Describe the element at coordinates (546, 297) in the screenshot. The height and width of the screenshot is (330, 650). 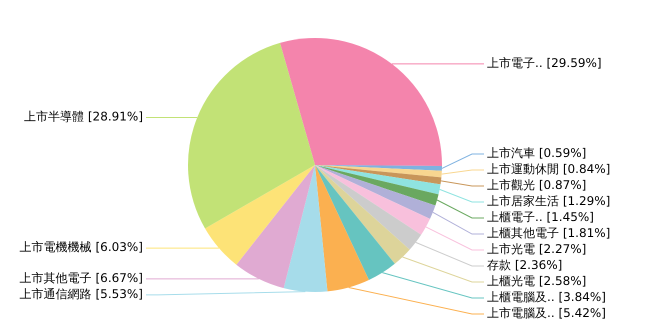
I see `slice-label: 上櫃電腦及.. [3.84%]` at that location.